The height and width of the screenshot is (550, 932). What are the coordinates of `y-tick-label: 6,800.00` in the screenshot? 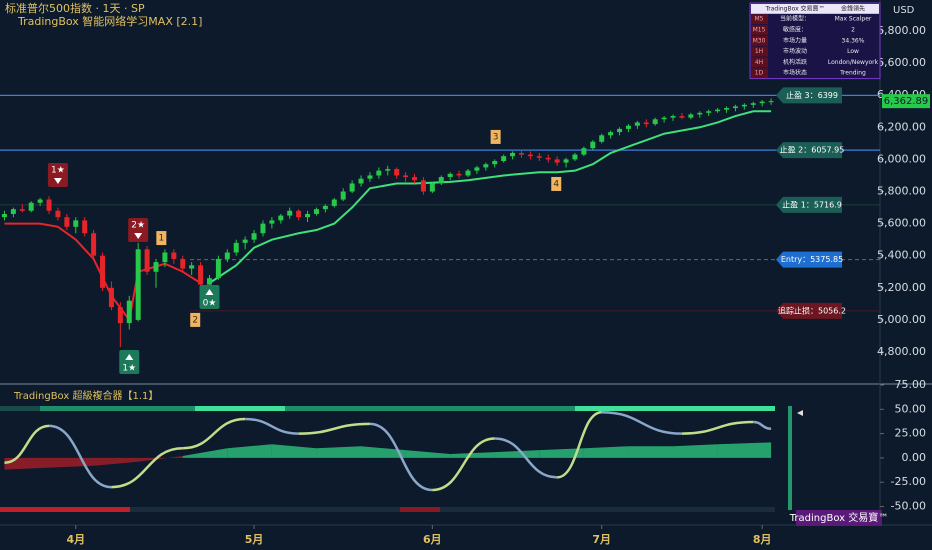 It's located at (901, 30).